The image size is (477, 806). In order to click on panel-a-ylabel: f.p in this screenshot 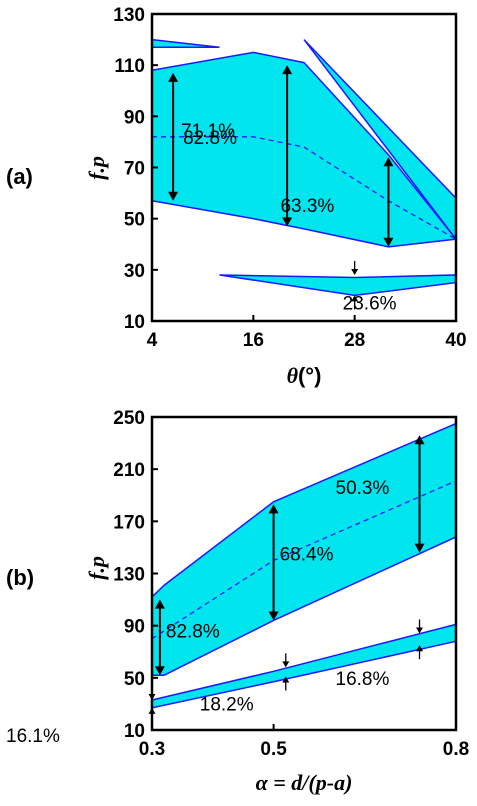, I will do `click(96, 168)`.